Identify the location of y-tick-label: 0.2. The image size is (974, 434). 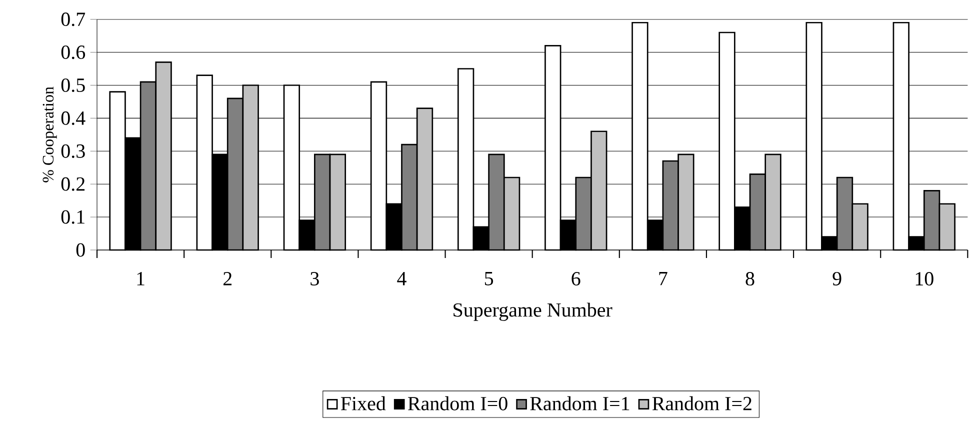
(73, 184).